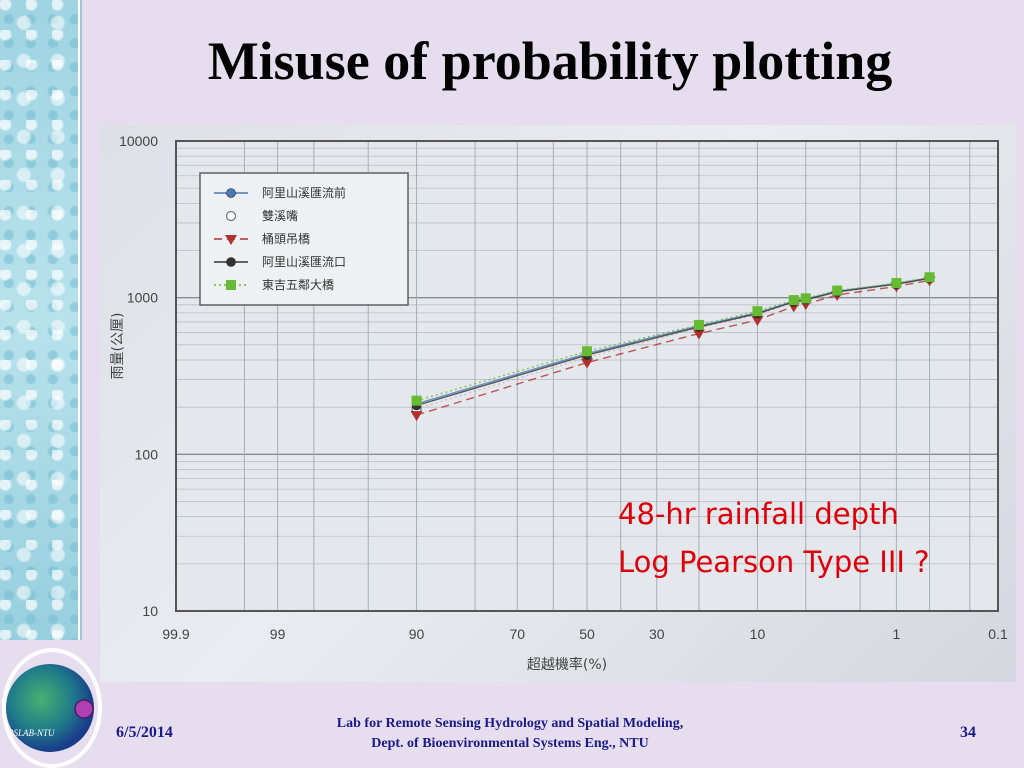 Image resolution: width=1024 pixels, height=768 pixels. Describe the element at coordinates (138, 141) in the screenshot. I see `y-tick-label: 10000` at that location.